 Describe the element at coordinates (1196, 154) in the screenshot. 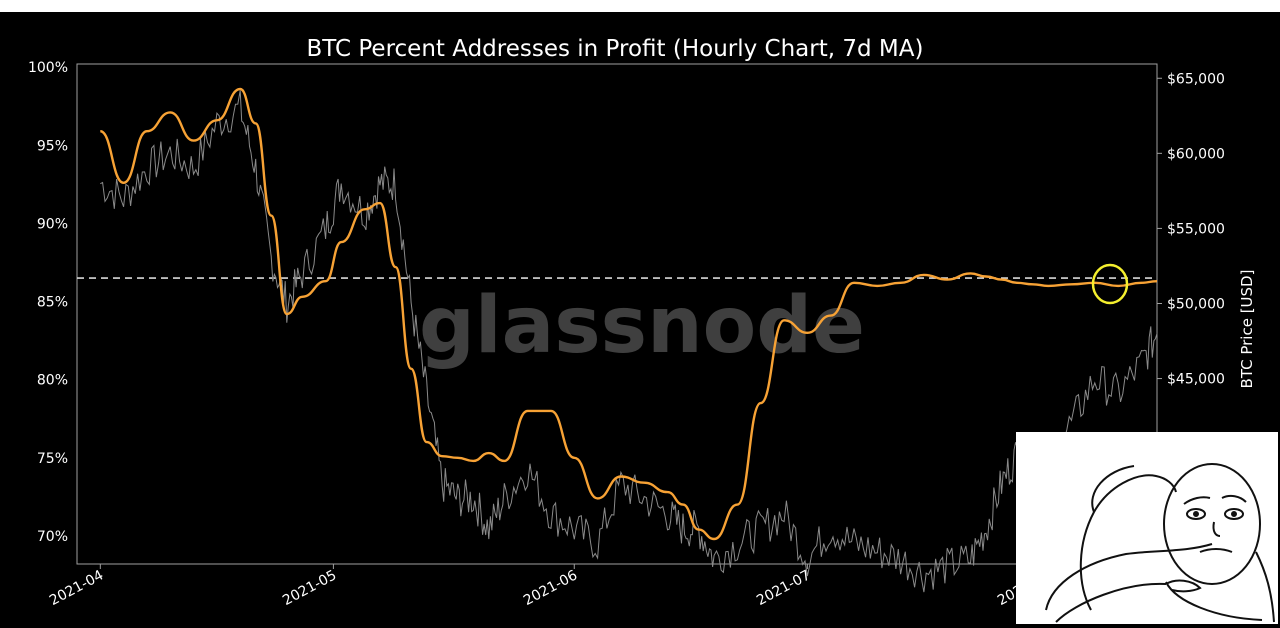

I see `y2-tick-label: $60,000` at that location.